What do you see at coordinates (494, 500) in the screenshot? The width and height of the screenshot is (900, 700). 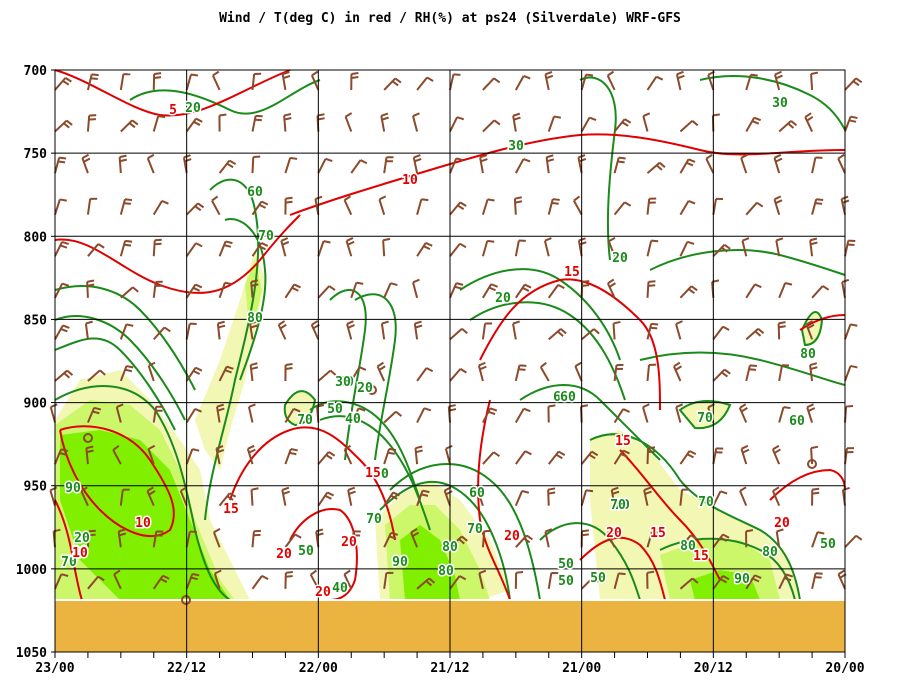 I see `temp-contour-20-b` at bounding box center [494, 500].